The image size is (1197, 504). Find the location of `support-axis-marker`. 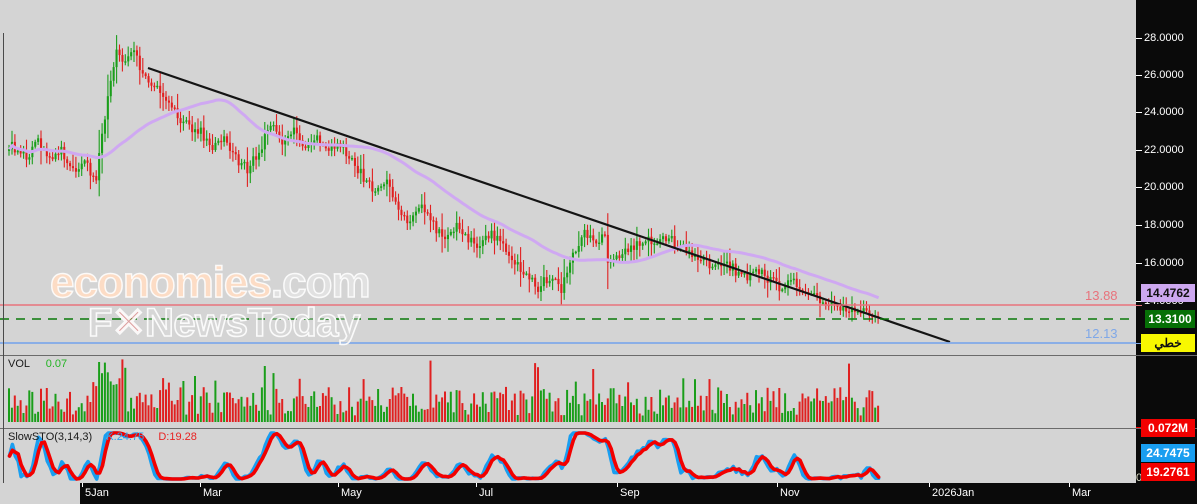

support-axis-marker is located at coordinates (1139, 343).